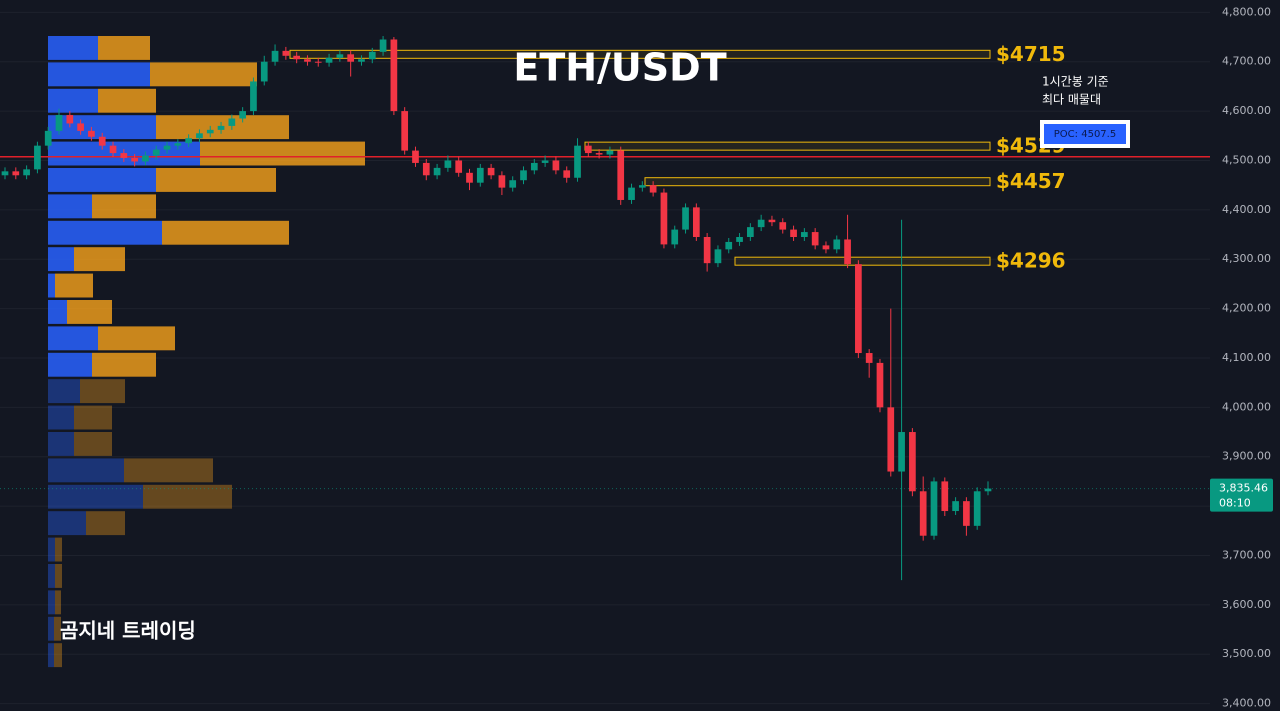 The image size is (1280, 711). Describe the element at coordinates (1246, 11) in the screenshot. I see `y-tick-label: 4,800.00` at that location.